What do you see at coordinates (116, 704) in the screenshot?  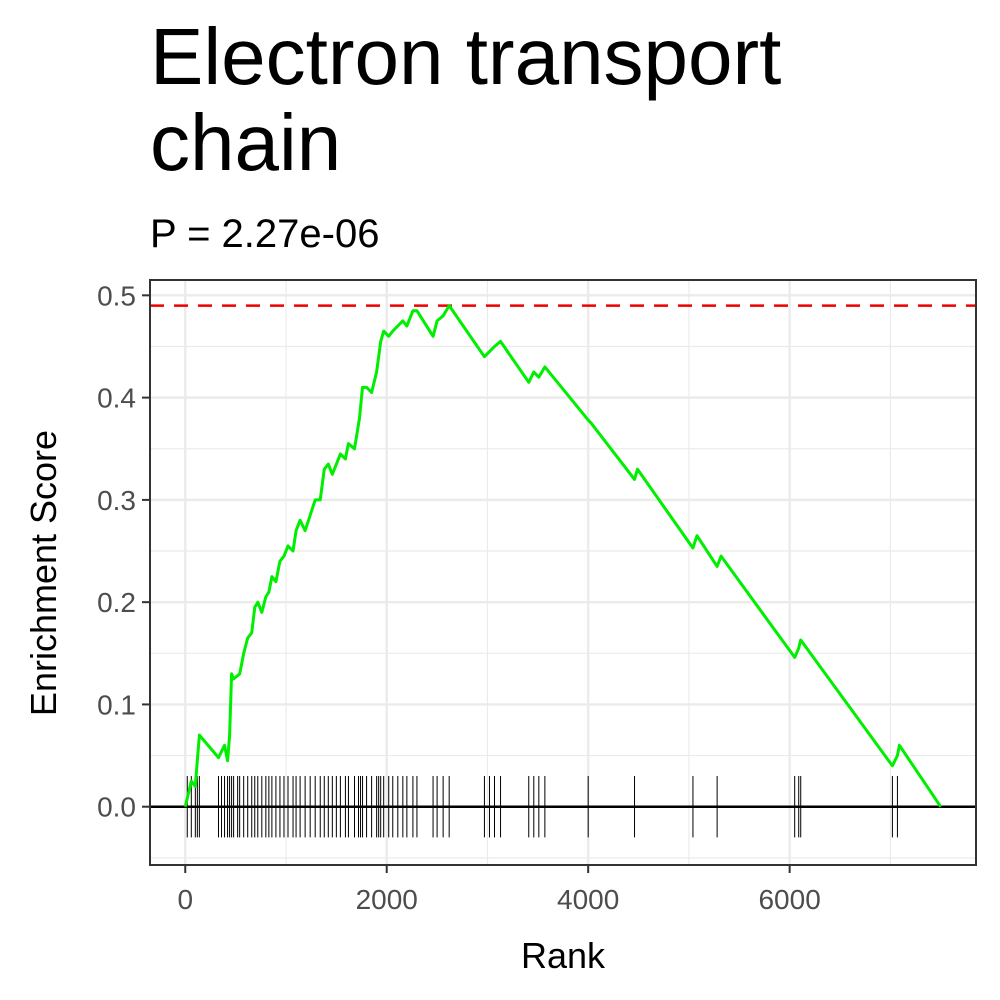 I see `y-tick-label: 0.1` at bounding box center [116, 704].